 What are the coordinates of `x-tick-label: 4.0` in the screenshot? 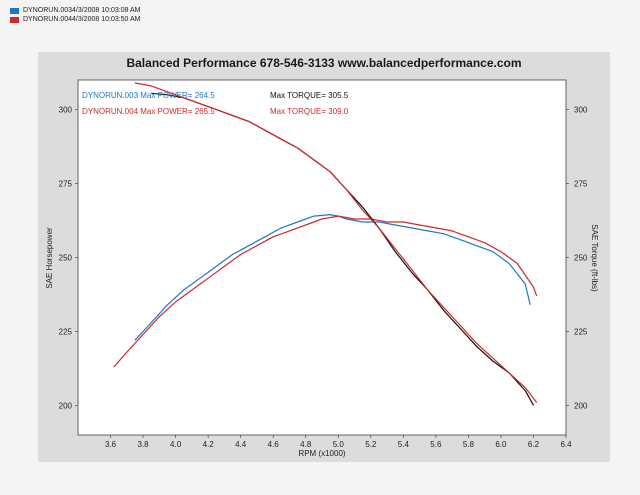 It's located at (176, 444).